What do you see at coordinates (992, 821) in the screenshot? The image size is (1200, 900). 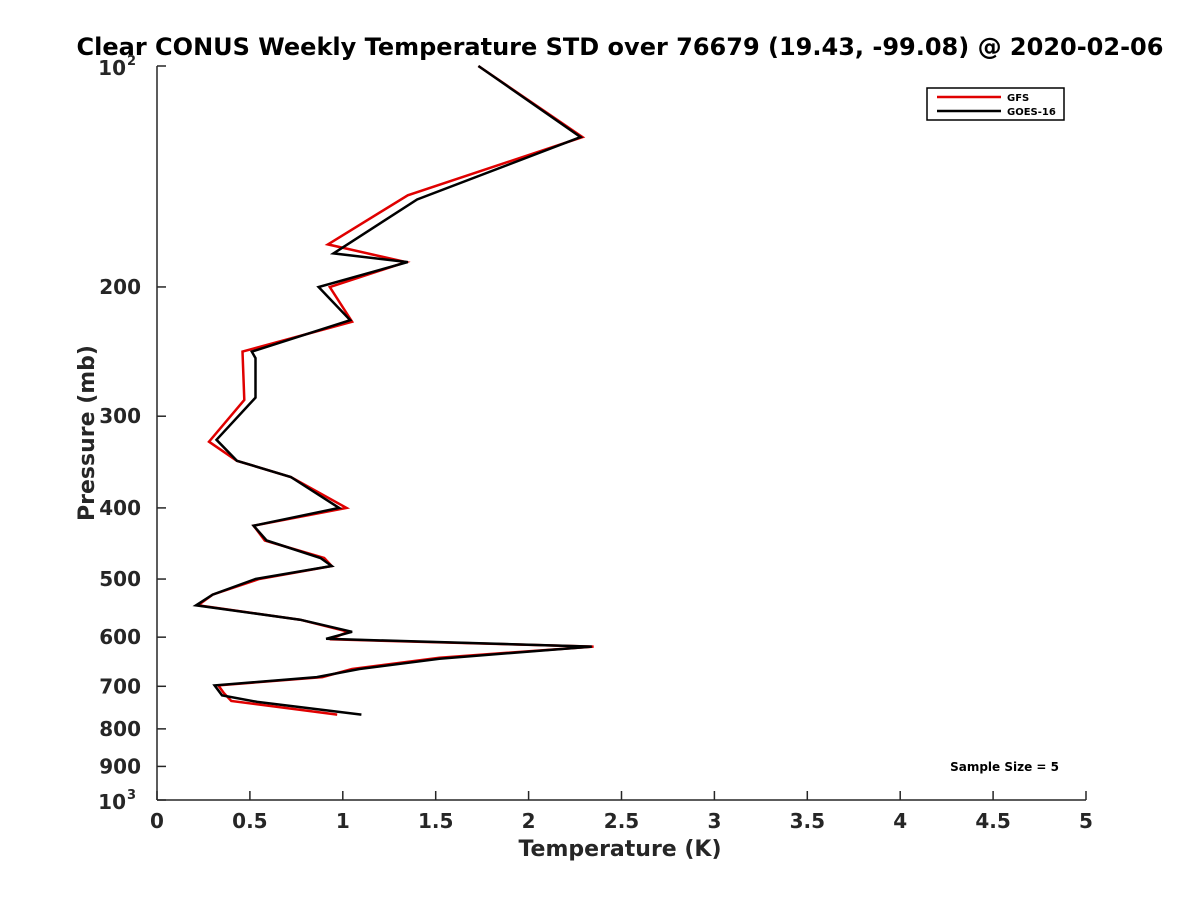 I see `x-tick-label: 4.5` at bounding box center [992, 821].